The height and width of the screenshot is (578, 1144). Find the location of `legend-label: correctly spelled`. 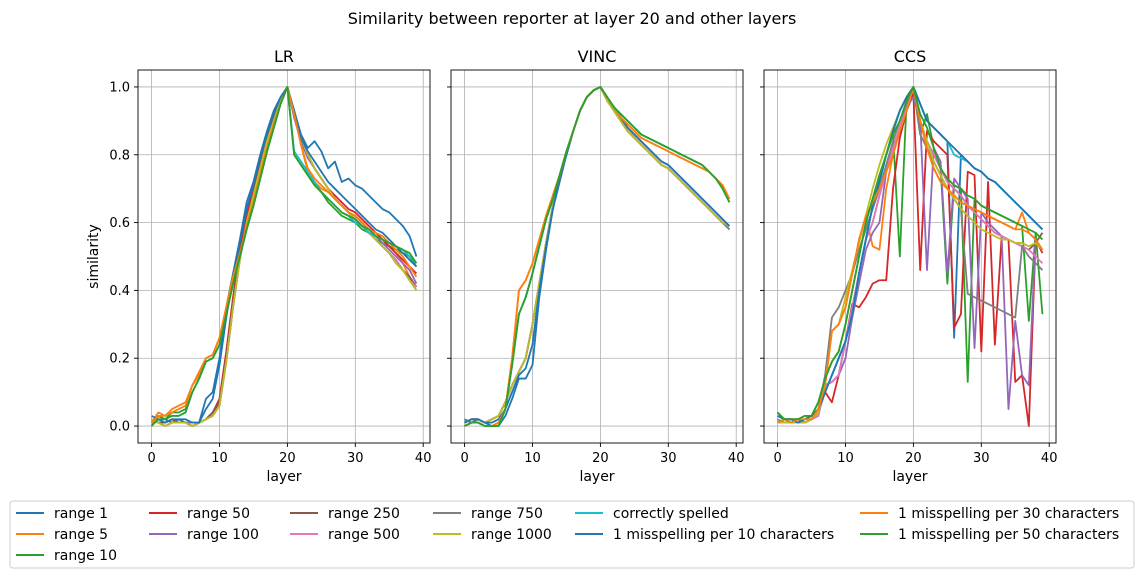

legend-label: correctly spelled is located at coordinates (671, 514).